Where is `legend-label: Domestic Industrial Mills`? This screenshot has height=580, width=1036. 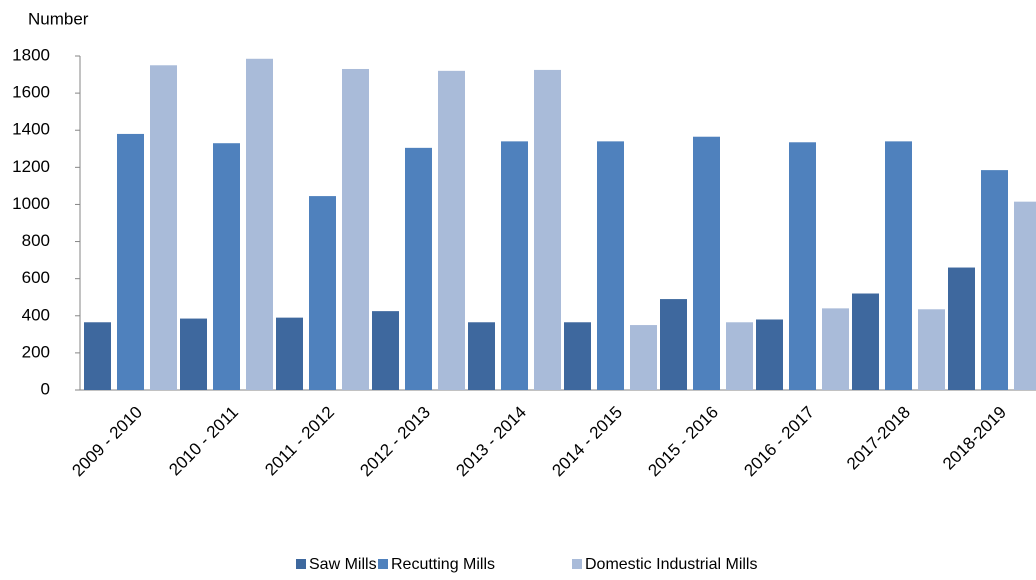 legend-label: Domestic Industrial Mills is located at coordinates (671, 564).